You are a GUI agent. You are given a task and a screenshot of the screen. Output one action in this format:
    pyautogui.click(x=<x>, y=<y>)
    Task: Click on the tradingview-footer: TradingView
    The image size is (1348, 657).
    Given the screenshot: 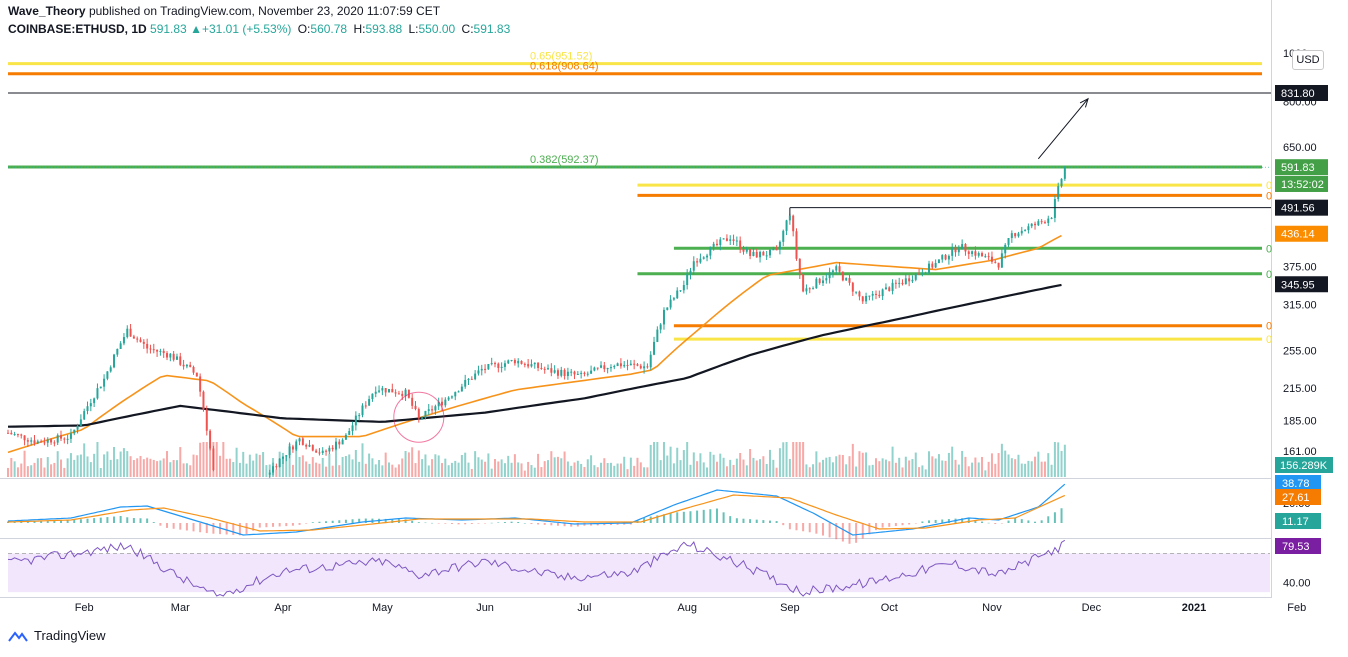 What is the action you would take?
    pyautogui.click(x=57, y=635)
    